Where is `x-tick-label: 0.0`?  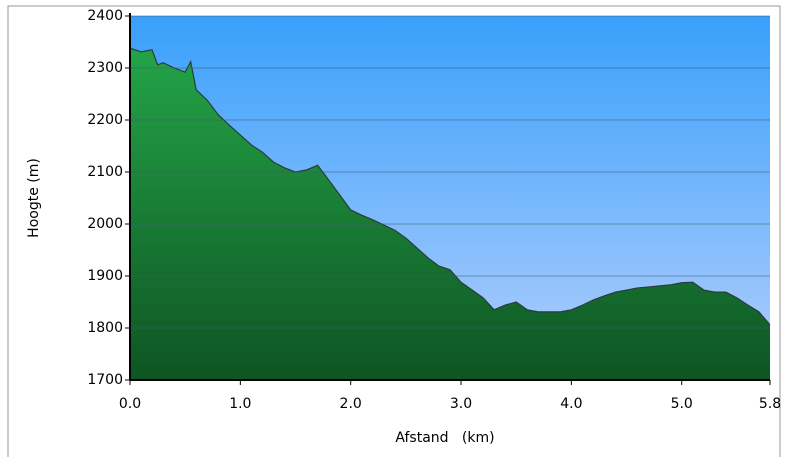
x-tick-label: 0.0 is located at coordinates (130, 404).